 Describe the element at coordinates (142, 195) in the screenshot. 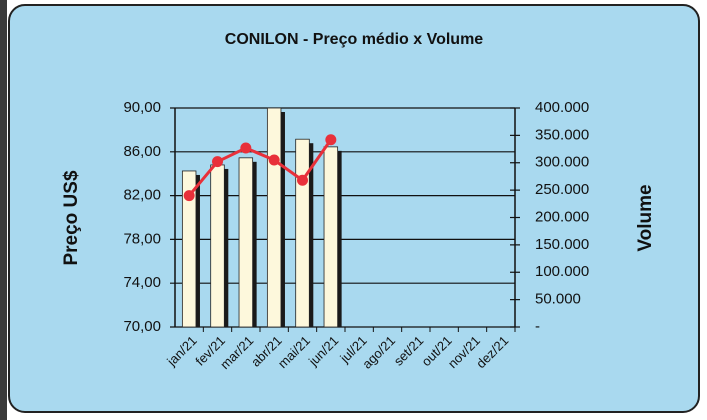

I see `y-tick-label: 82,00` at that location.